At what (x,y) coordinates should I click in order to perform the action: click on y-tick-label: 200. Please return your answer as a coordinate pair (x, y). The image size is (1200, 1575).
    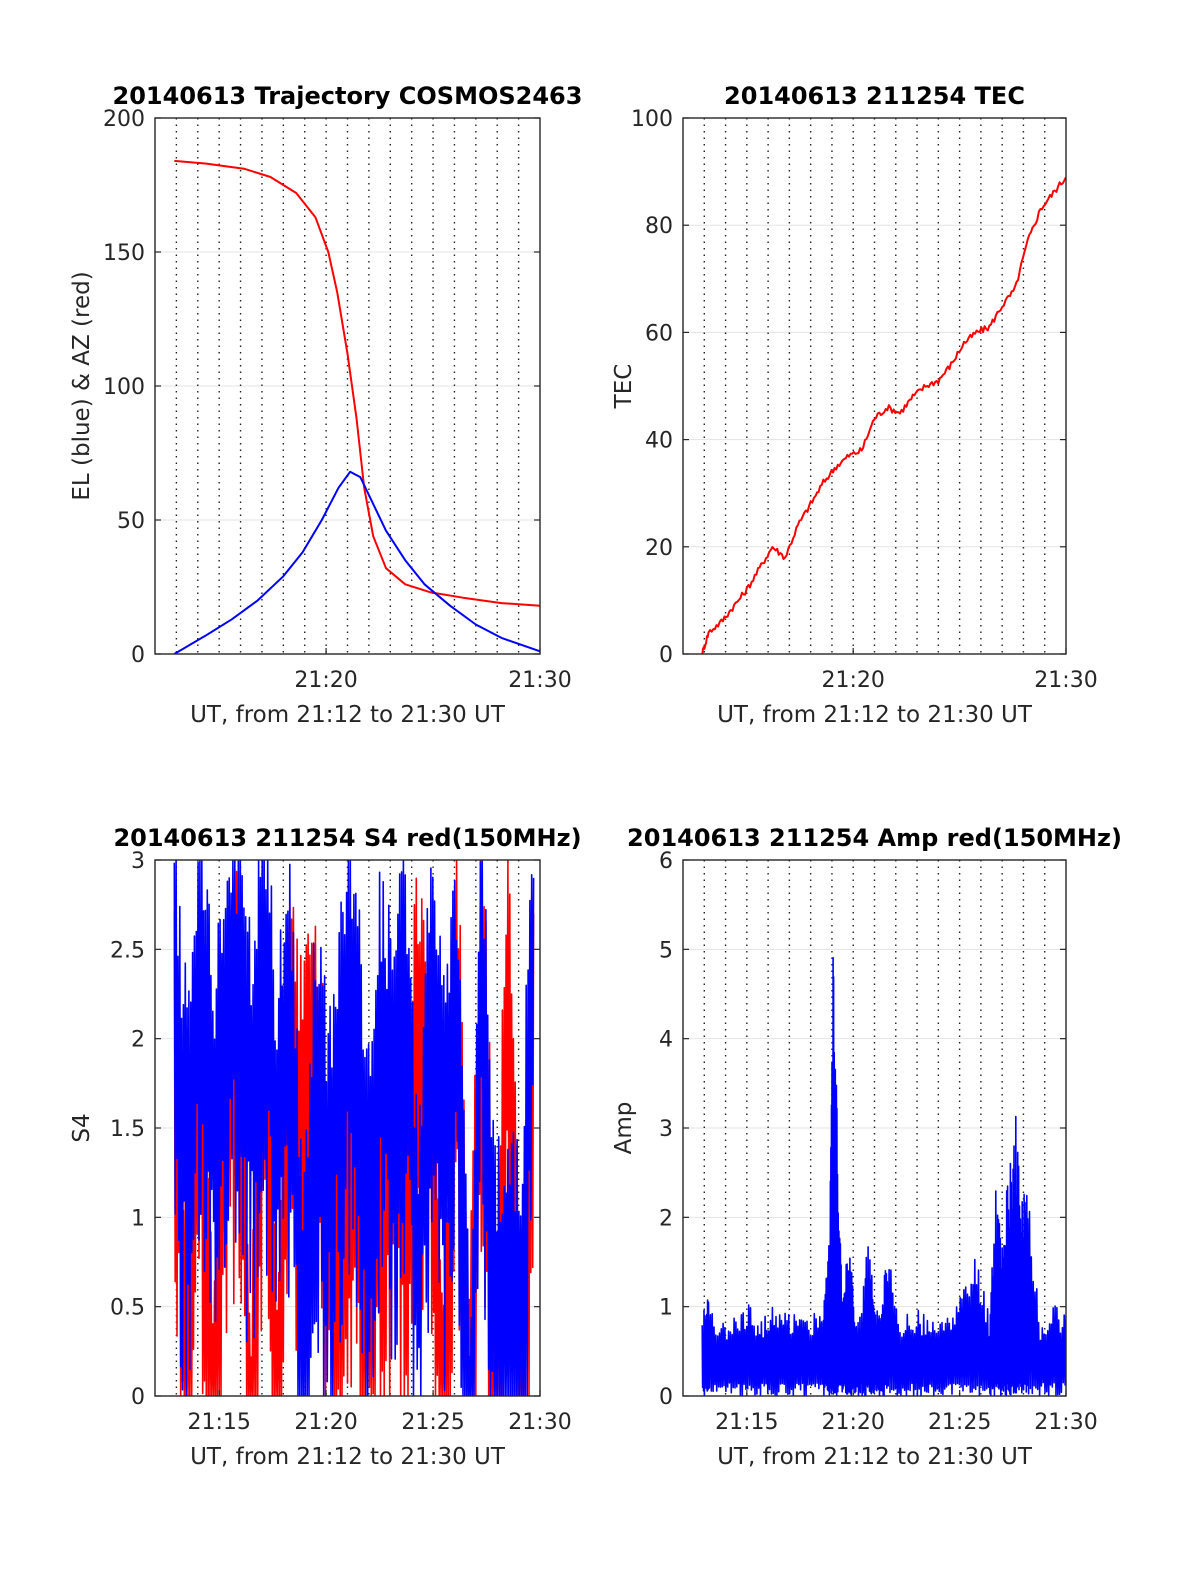
    Looking at the image, I should click on (124, 119).